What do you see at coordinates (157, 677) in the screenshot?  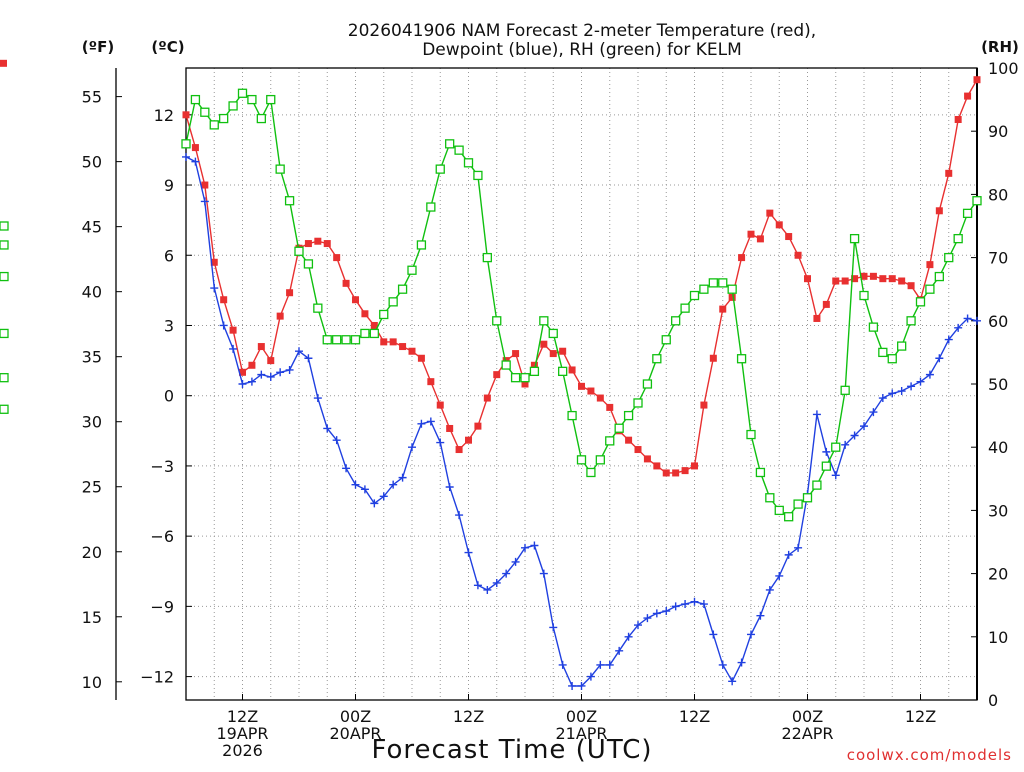 I see `c-tick-label: −12` at bounding box center [157, 677].